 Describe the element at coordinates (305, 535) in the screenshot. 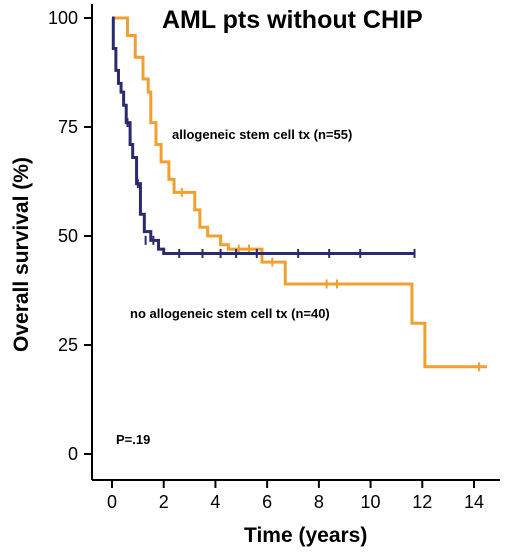

I see `x-axis-title: Time (years)` at that location.